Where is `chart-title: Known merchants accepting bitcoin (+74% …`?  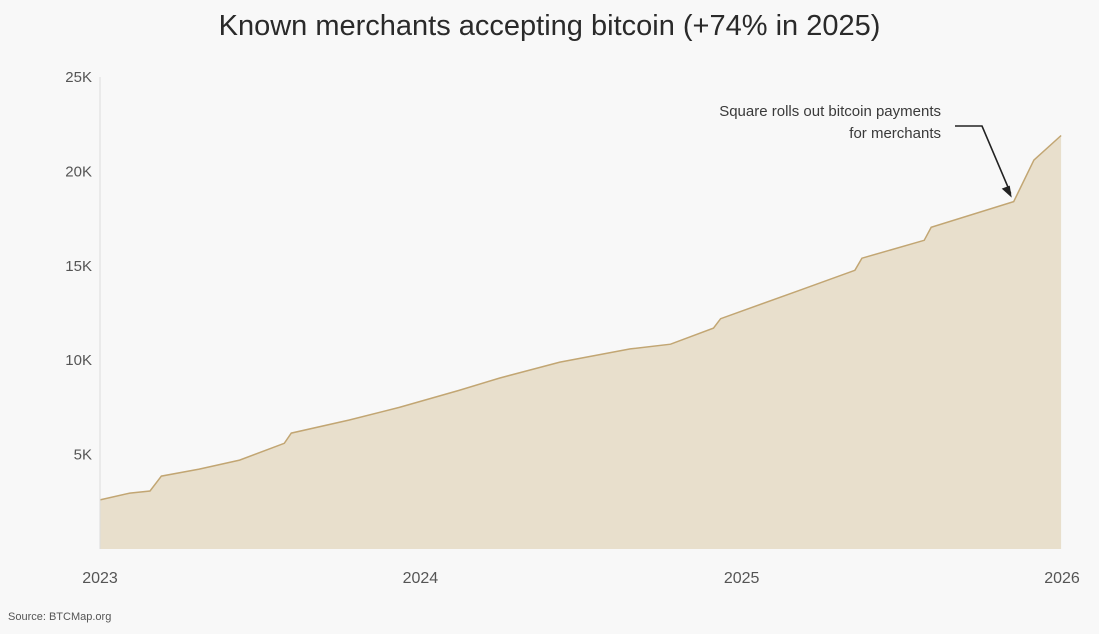 chart-title: Known merchants accepting bitcoin (+74% … is located at coordinates (549, 26).